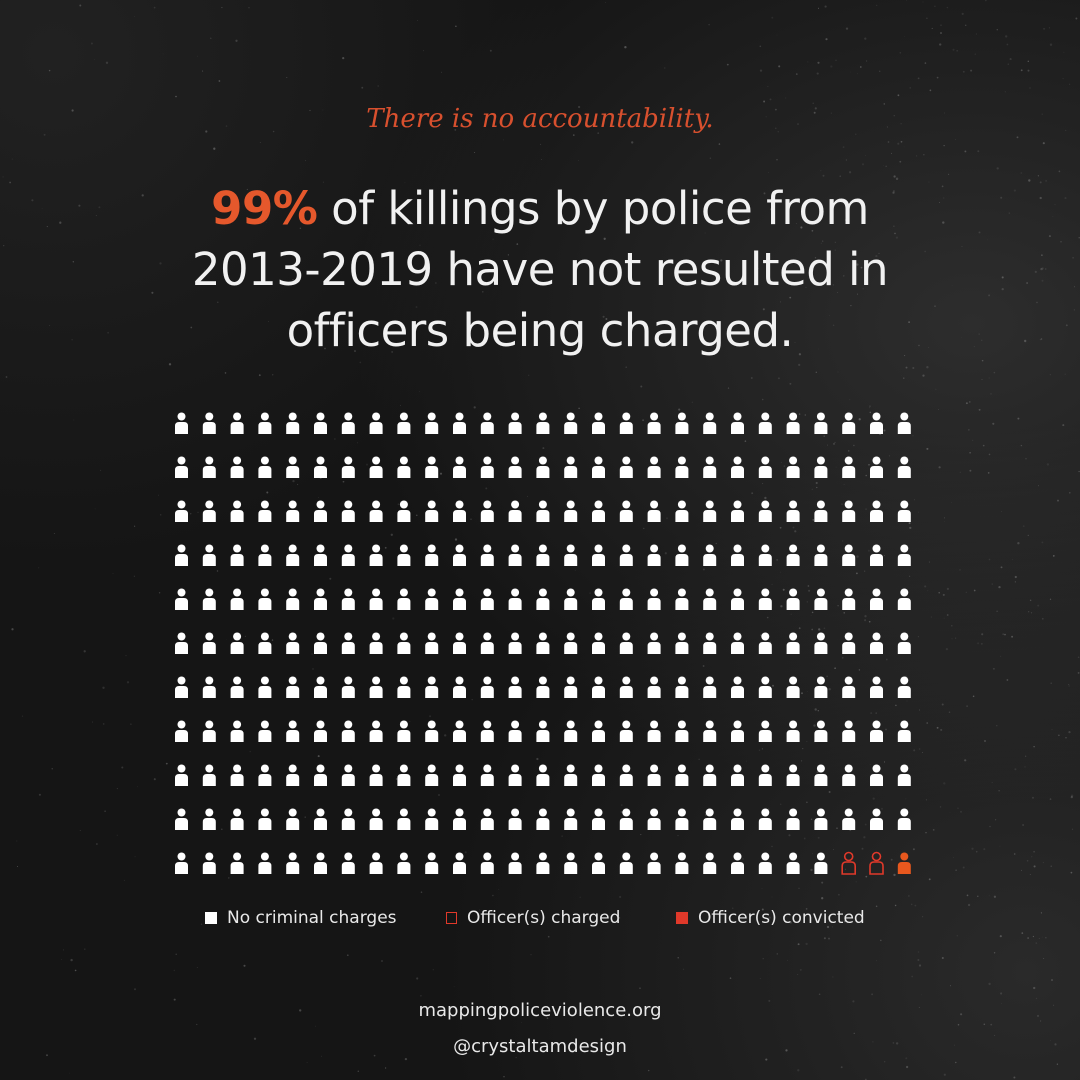 The width and height of the screenshot is (1080, 1080). Describe the element at coordinates (540, 330) in the screenshot. I see `headline-line3: officers being charged.` at that location.